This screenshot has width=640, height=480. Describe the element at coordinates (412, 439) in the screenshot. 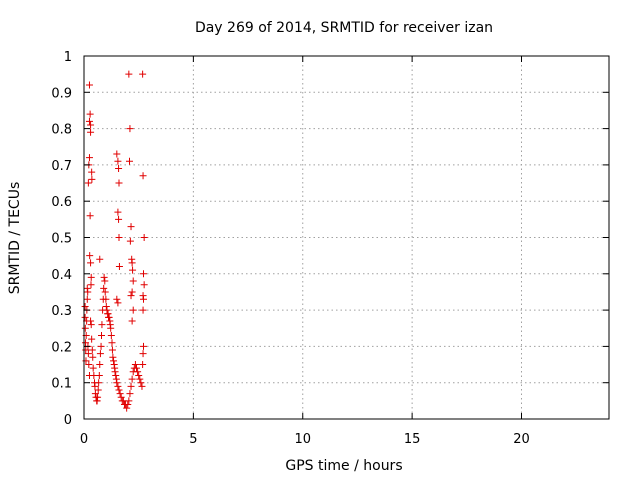

I see `x-tick-label: 15` at that location.